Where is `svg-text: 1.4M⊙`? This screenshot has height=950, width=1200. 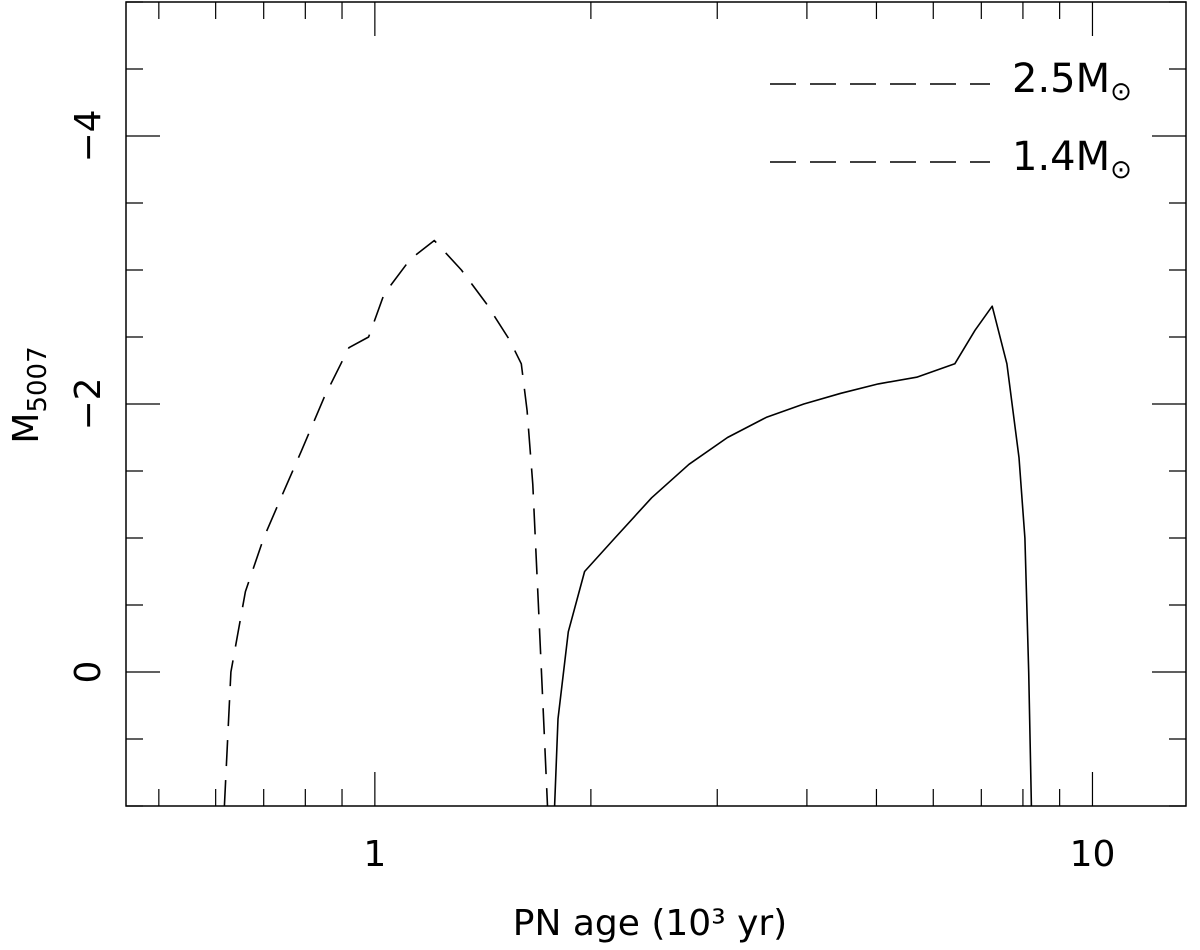 svg-text: 1.4M⊙ is located at coordinates (1072, 159).